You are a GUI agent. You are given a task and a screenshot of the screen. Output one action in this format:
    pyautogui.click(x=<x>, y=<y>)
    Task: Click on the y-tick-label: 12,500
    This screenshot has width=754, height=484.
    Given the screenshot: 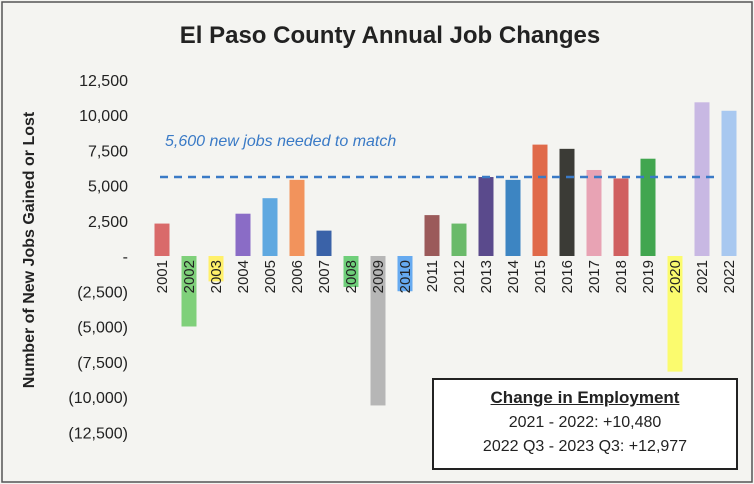 What is the action you would take?
    pyautogui.click(x=103, y=81)
    